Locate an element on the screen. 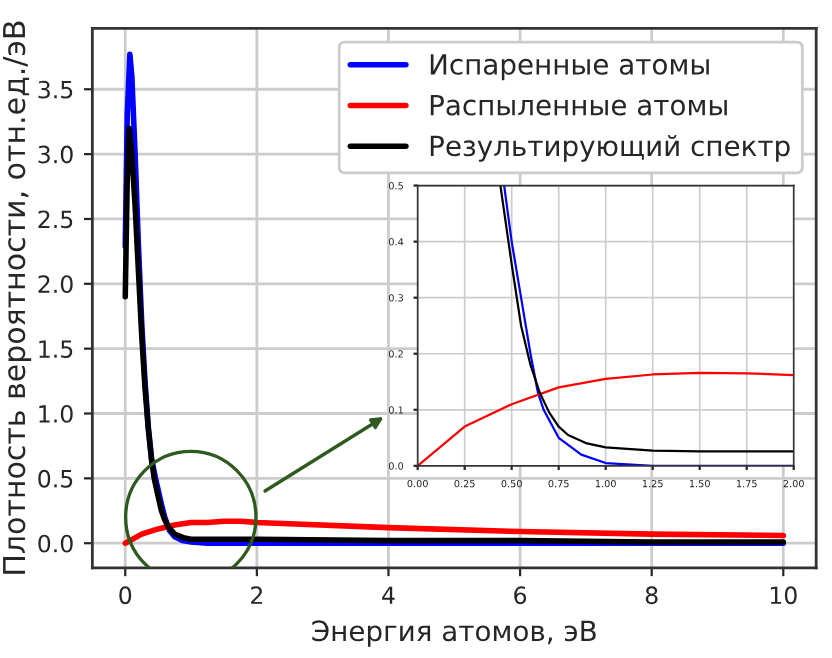 The width and height of the screenshot is (832, 658). y-tick-label: 0.5 is located at coordinates (55, 478).